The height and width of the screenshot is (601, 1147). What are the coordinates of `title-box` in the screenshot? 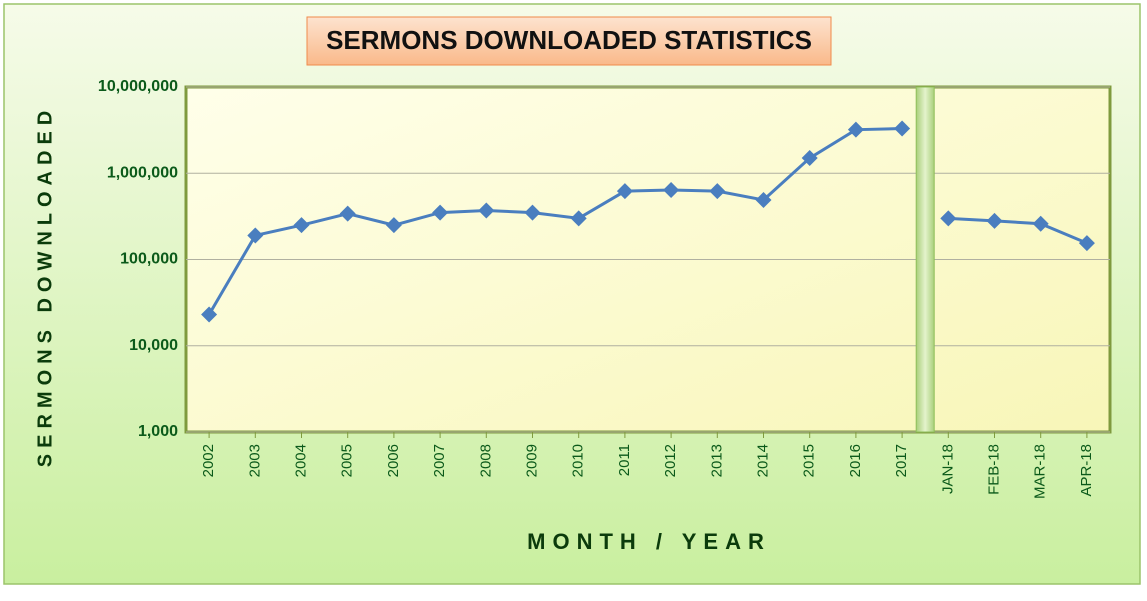 It's located at (569, 41).